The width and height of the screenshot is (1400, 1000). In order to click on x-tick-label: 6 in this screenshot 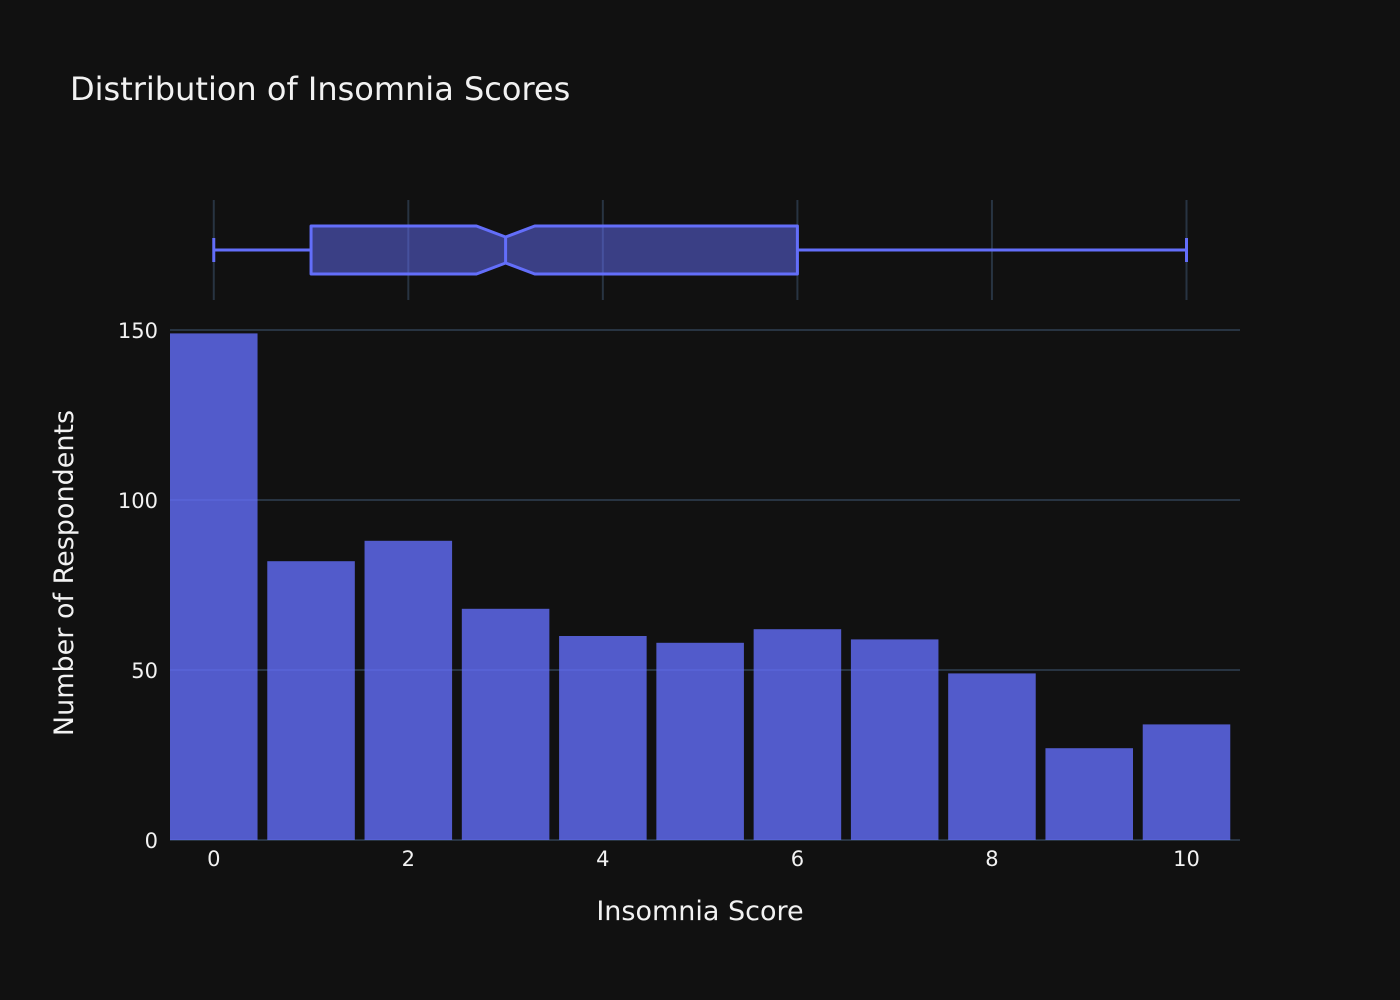, I will do `click(797, 859)`.